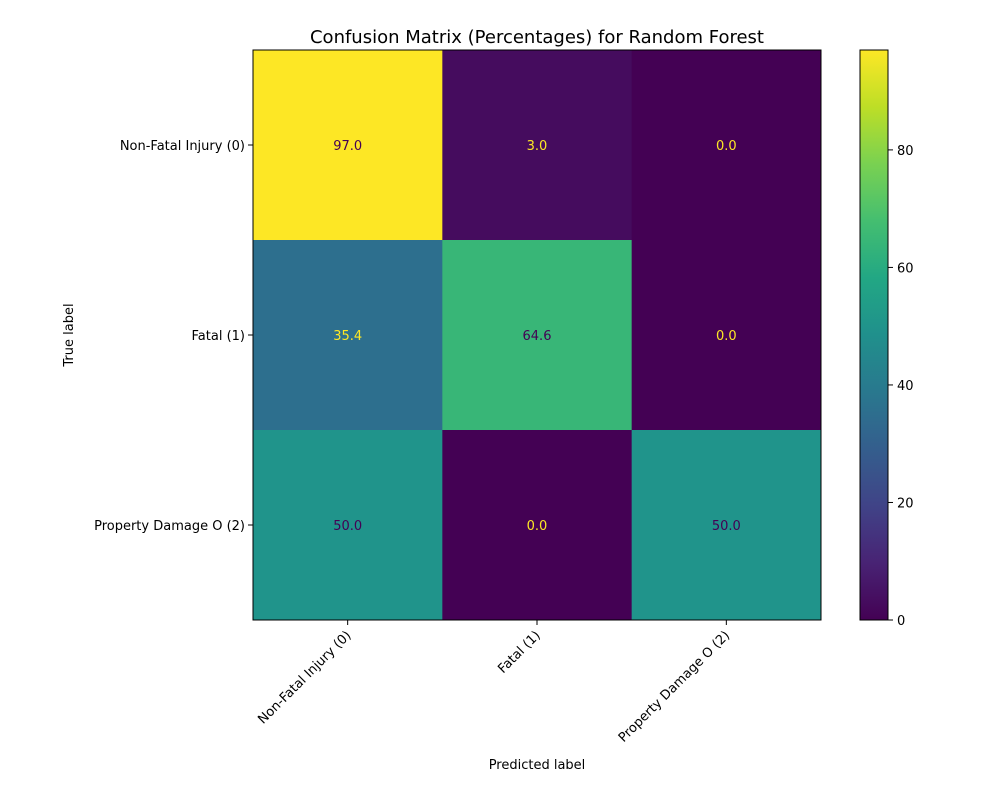 The height and width of the screenshot is (800, 1000). I want to click on colorbar-ticks: 0 20 40 60 80, so click(901, 386).